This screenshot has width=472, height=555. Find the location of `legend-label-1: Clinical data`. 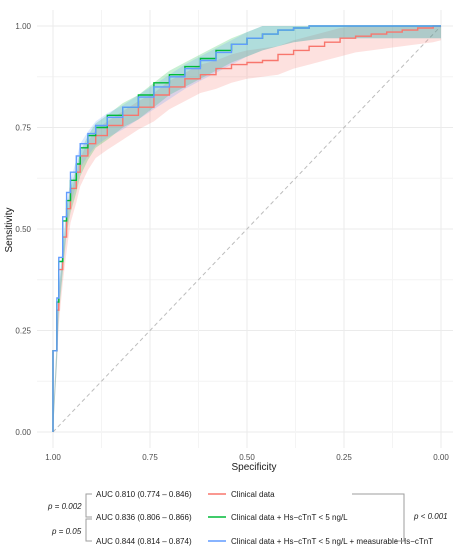

legend-label-1: Clinical data is located at coordinates (253, 494).